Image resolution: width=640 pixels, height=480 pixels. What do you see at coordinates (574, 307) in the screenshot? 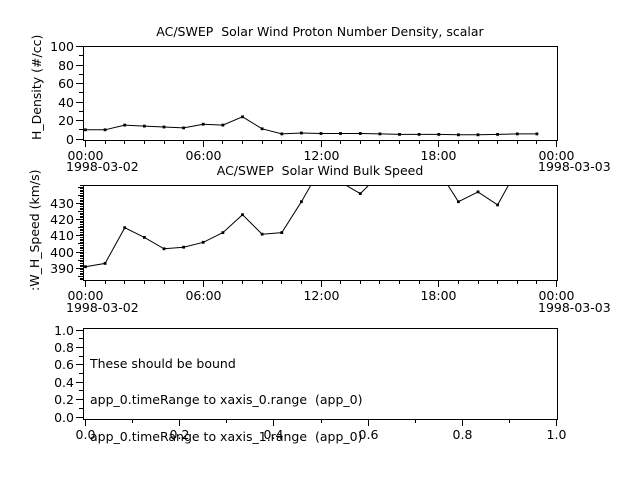
I see `panel2-date-right: 1998-03-03` at bounding box center [574, 307].